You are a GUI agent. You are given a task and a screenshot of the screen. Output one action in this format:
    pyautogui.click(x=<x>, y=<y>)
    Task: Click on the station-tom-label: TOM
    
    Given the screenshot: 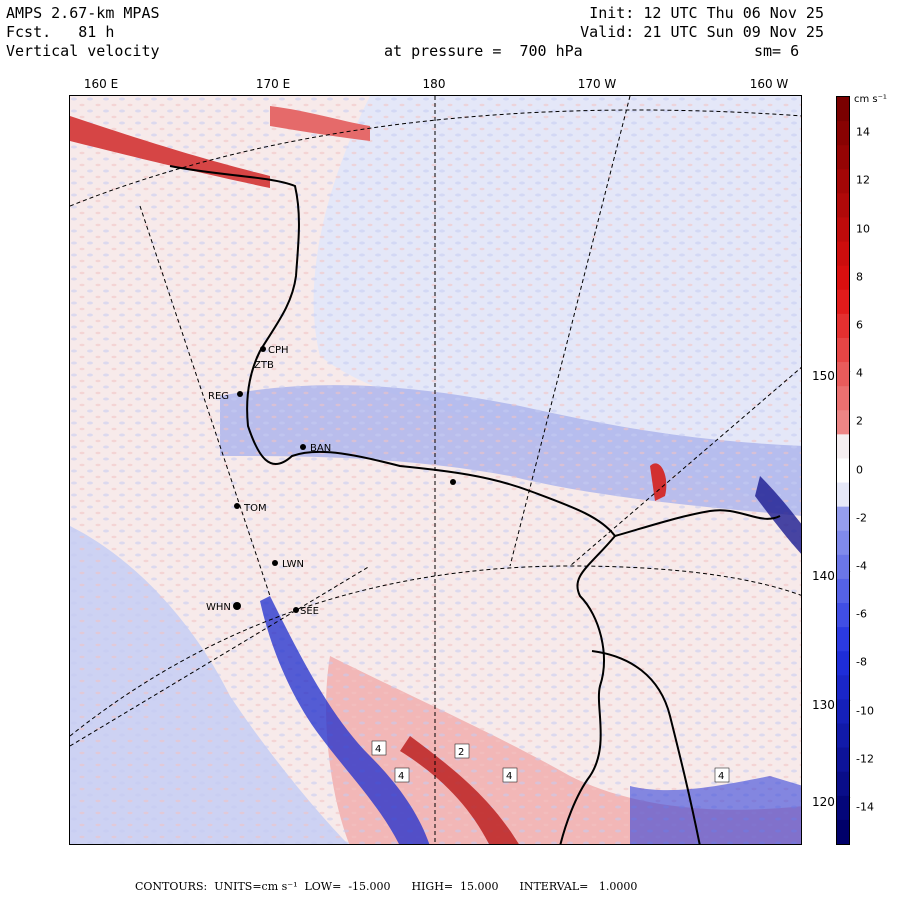 What is the action you would take?
    pyautogui.click(x=255, y=508)
    